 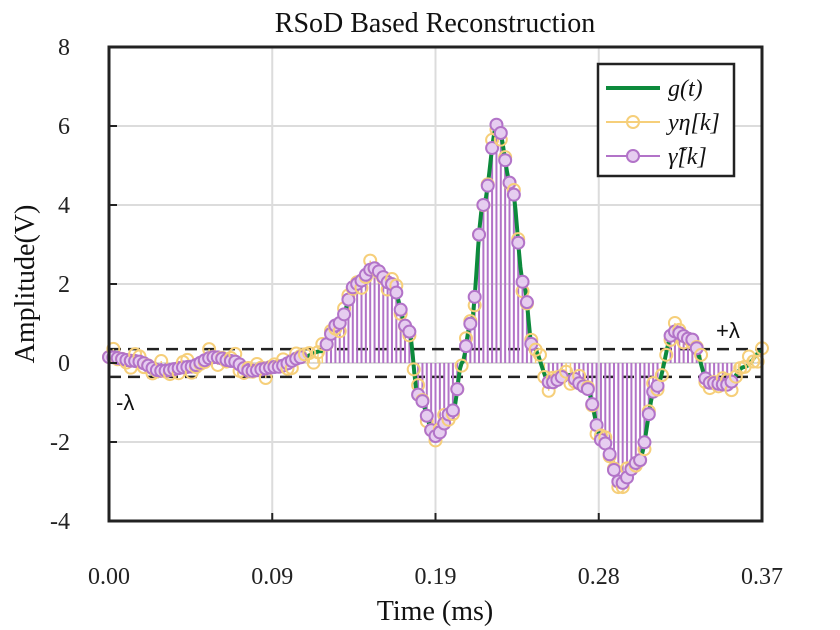 What do you see at coordinates (25, 284) in the screenshot?
I see `y-axis-title: Amplitude(V)` at bounding box center [25, 284].